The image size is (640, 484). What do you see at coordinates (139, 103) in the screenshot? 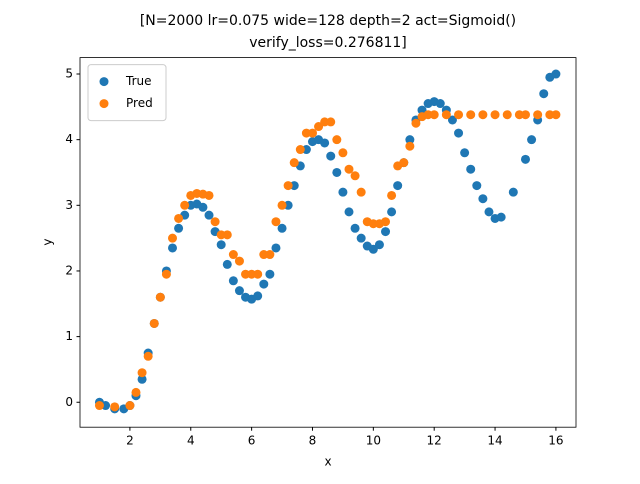
I see `legend-label: Pred` at bounding box center [139, 103].